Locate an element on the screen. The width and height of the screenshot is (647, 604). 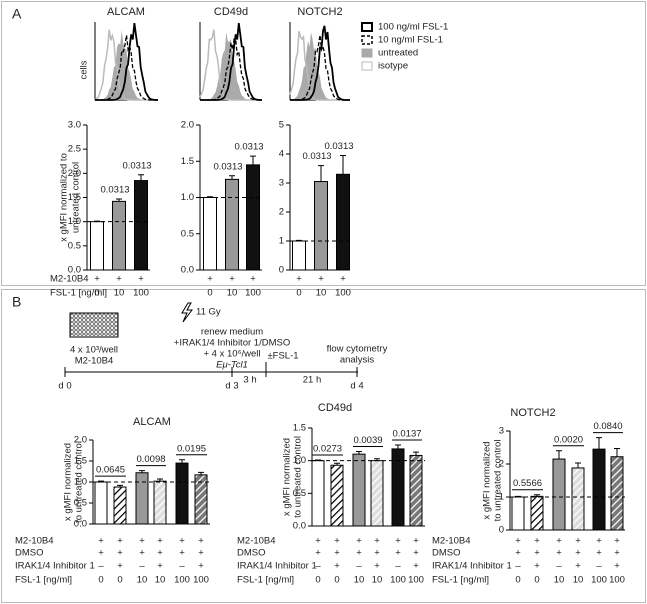
treatment: renew medium is located at coordinates (232, 332).